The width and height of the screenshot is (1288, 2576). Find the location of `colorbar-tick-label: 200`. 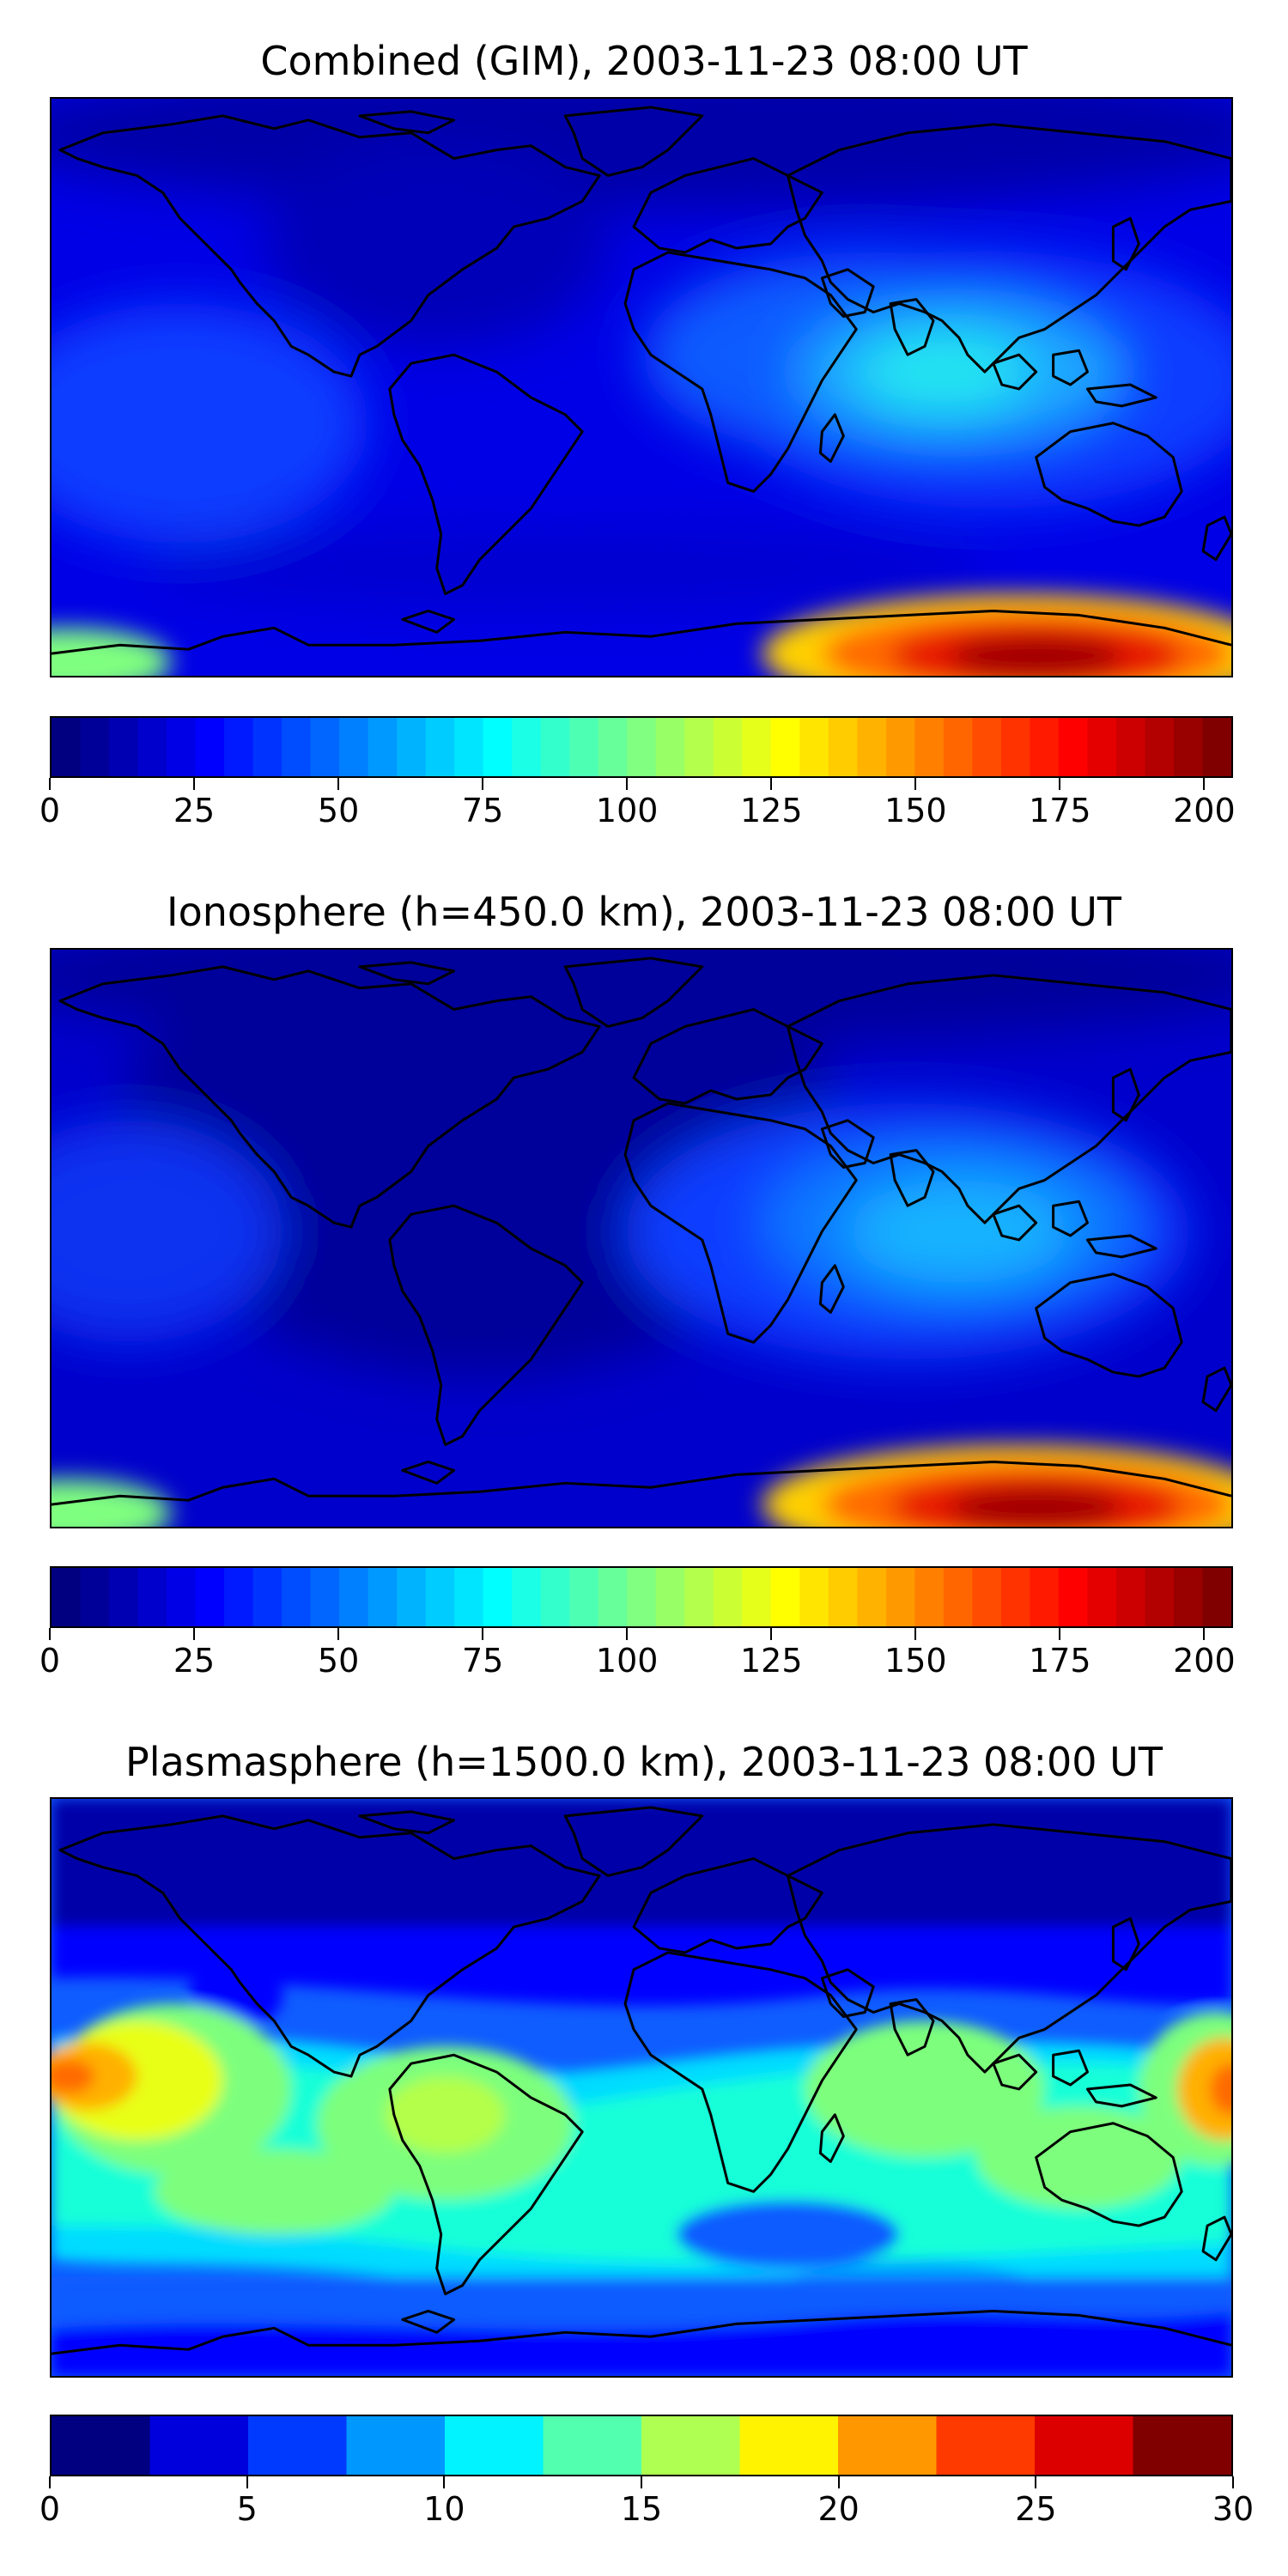

colorbar-tick-label: 200 is located at coordinates (1204, 810).